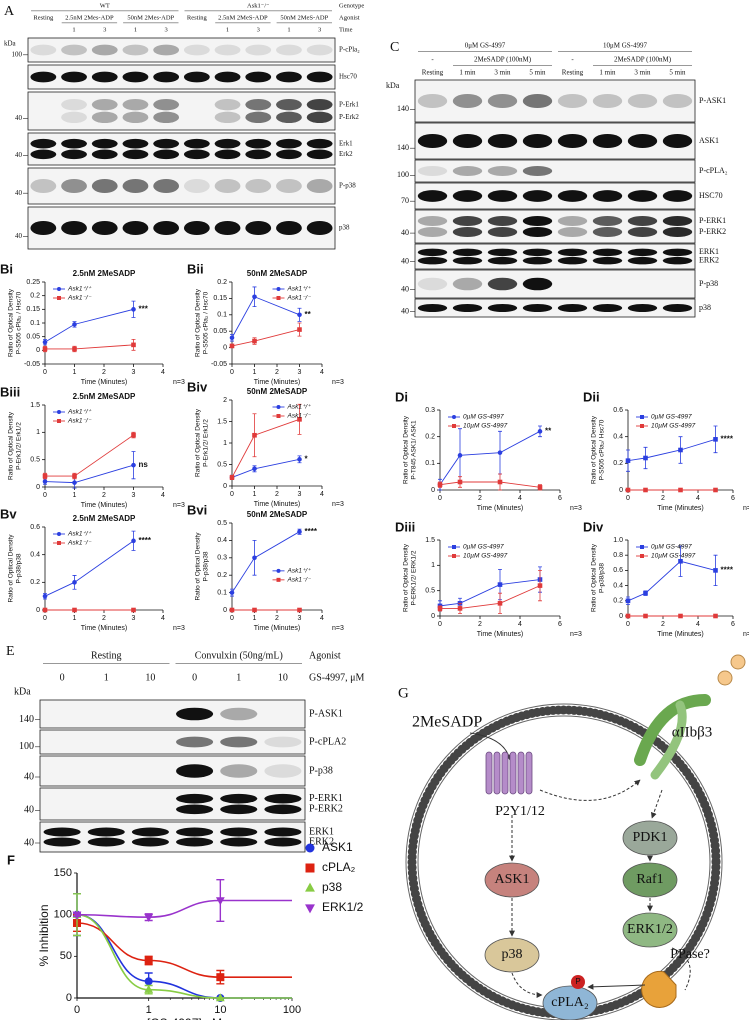 This screenshot has width=749, height=1020. What do you see at coordinates (690, 954) in the screenshot?
I see `phosphatase: PPase?` at bounding box center [690, 954].